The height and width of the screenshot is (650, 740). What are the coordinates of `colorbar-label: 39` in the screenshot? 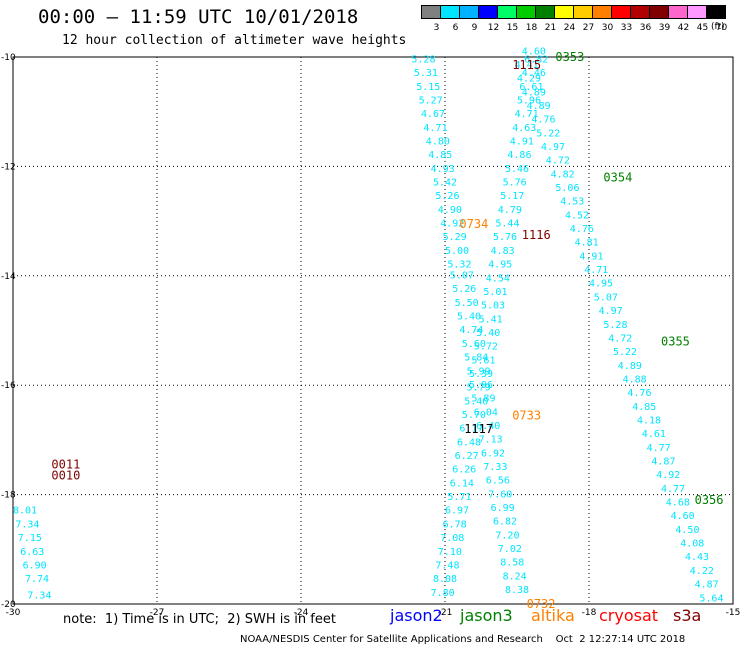 It's located at (664, 28).